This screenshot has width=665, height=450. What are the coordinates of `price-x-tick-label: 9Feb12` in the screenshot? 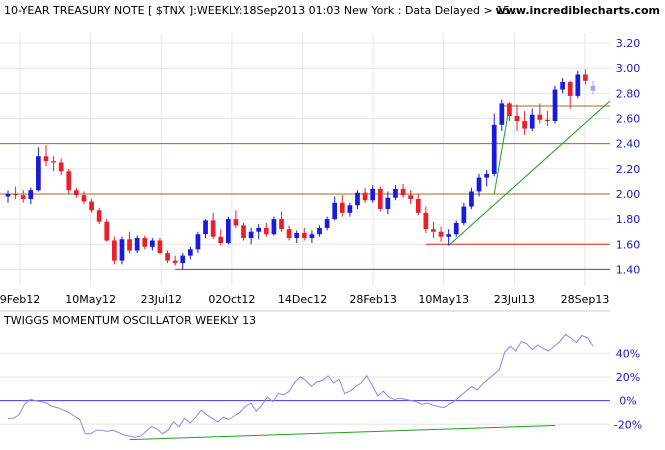 It's located at (20, 299).